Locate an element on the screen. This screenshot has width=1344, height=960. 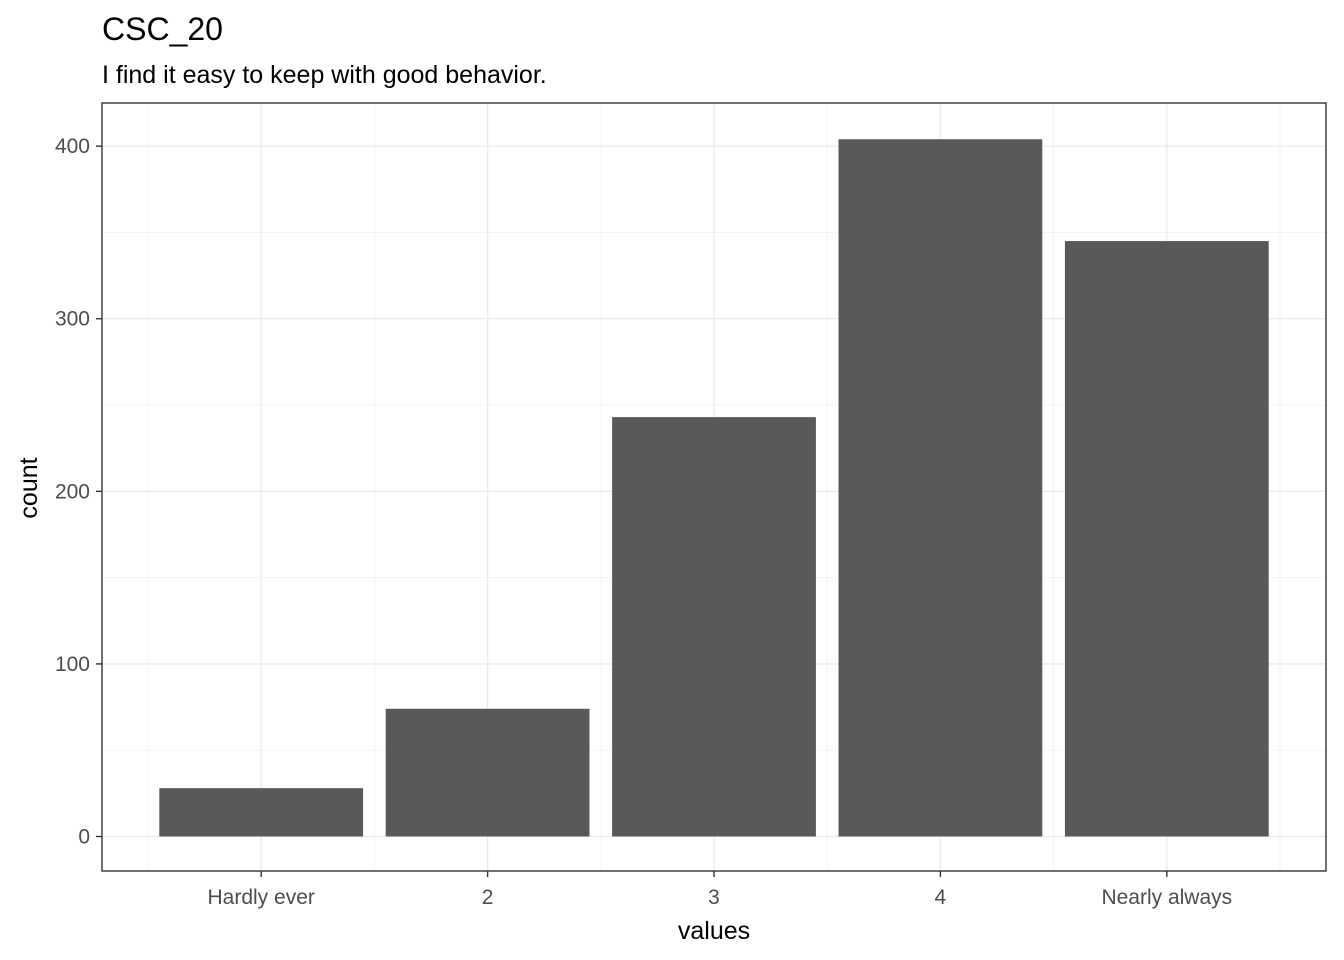
x-tick-label: Nearly always is located at coordinates (1166, 897).